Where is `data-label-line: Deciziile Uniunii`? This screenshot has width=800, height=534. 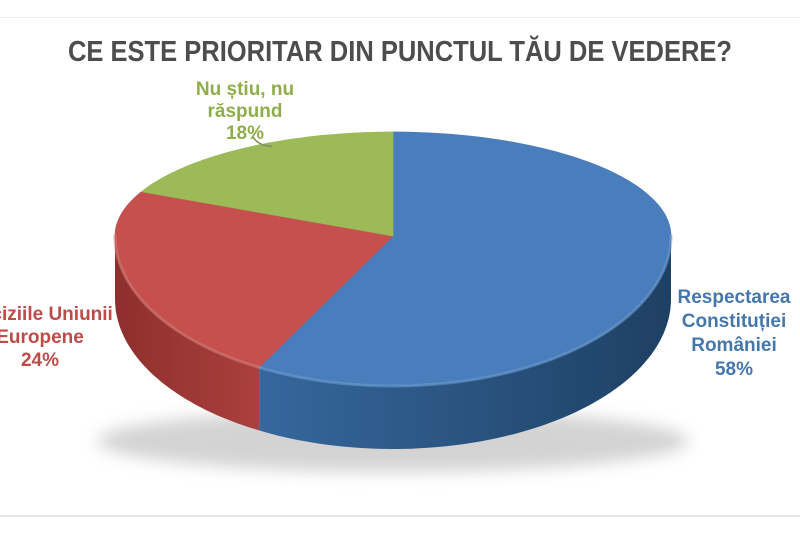
data-label-line: Deciziile Uniunii is located at coordinates (56, 314).